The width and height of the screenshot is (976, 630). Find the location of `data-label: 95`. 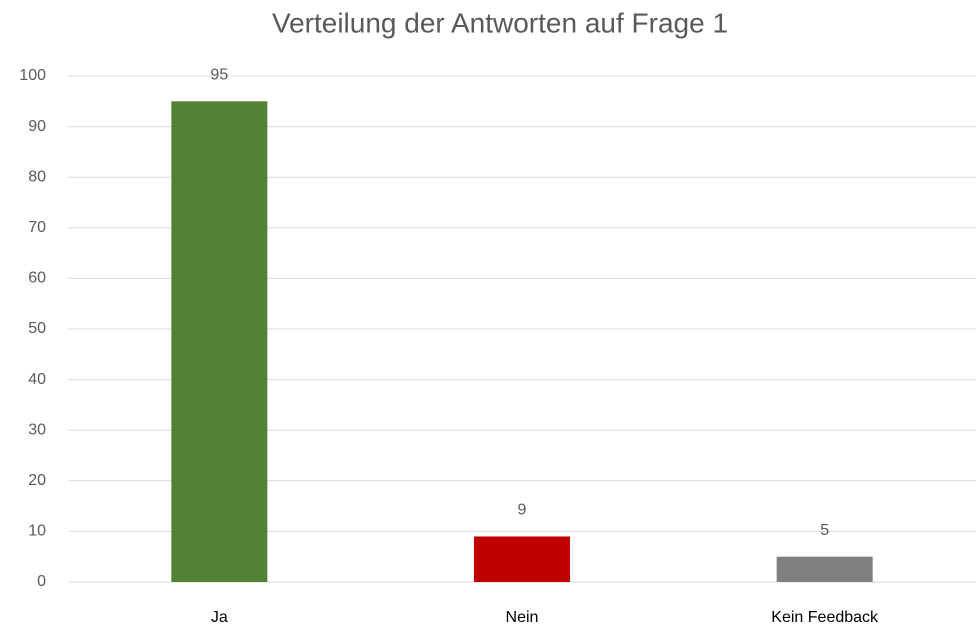

data-label: 95 is located at coordinates (219, 75).